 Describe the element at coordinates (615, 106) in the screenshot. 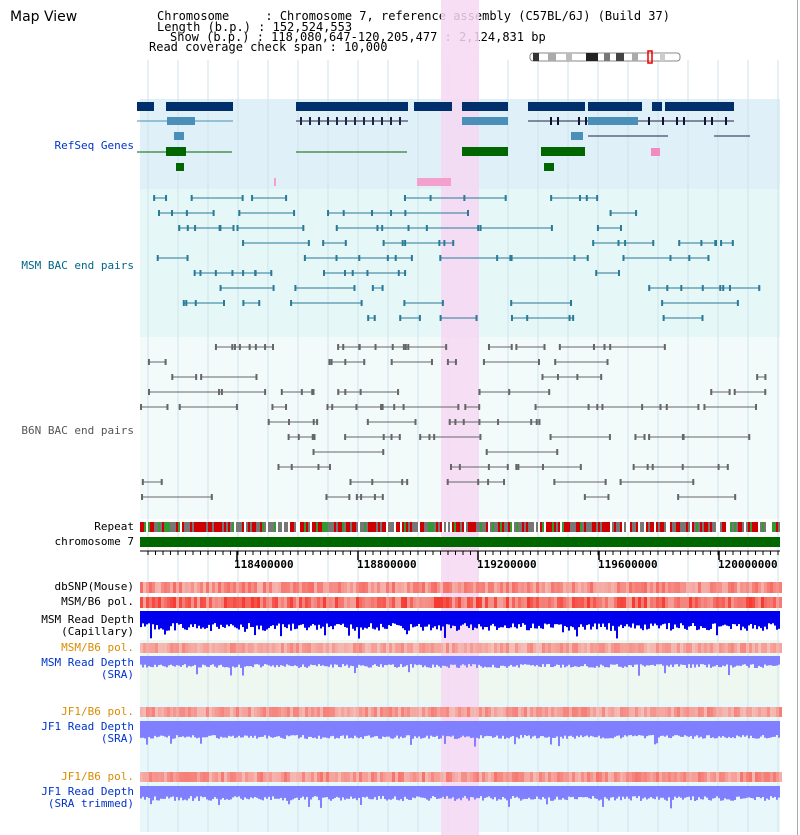

I see `gene-exon-block` at that location.